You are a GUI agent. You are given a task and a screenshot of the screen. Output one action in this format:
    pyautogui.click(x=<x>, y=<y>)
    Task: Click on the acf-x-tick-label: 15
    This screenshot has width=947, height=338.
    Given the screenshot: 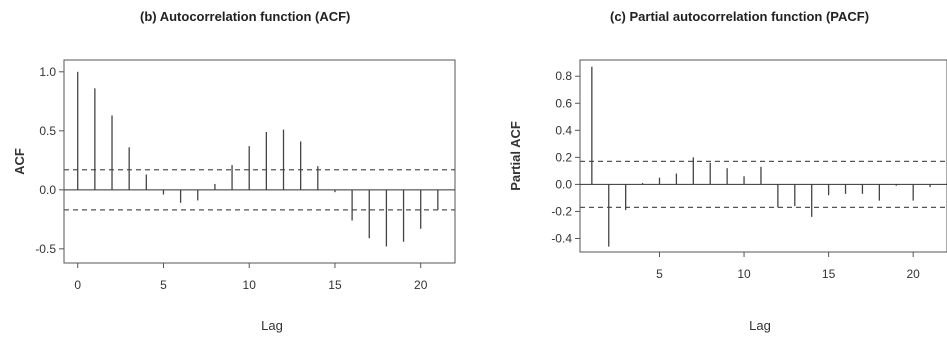 What is the action you would take?
    pyautogui.click(x=335, y=285)
    